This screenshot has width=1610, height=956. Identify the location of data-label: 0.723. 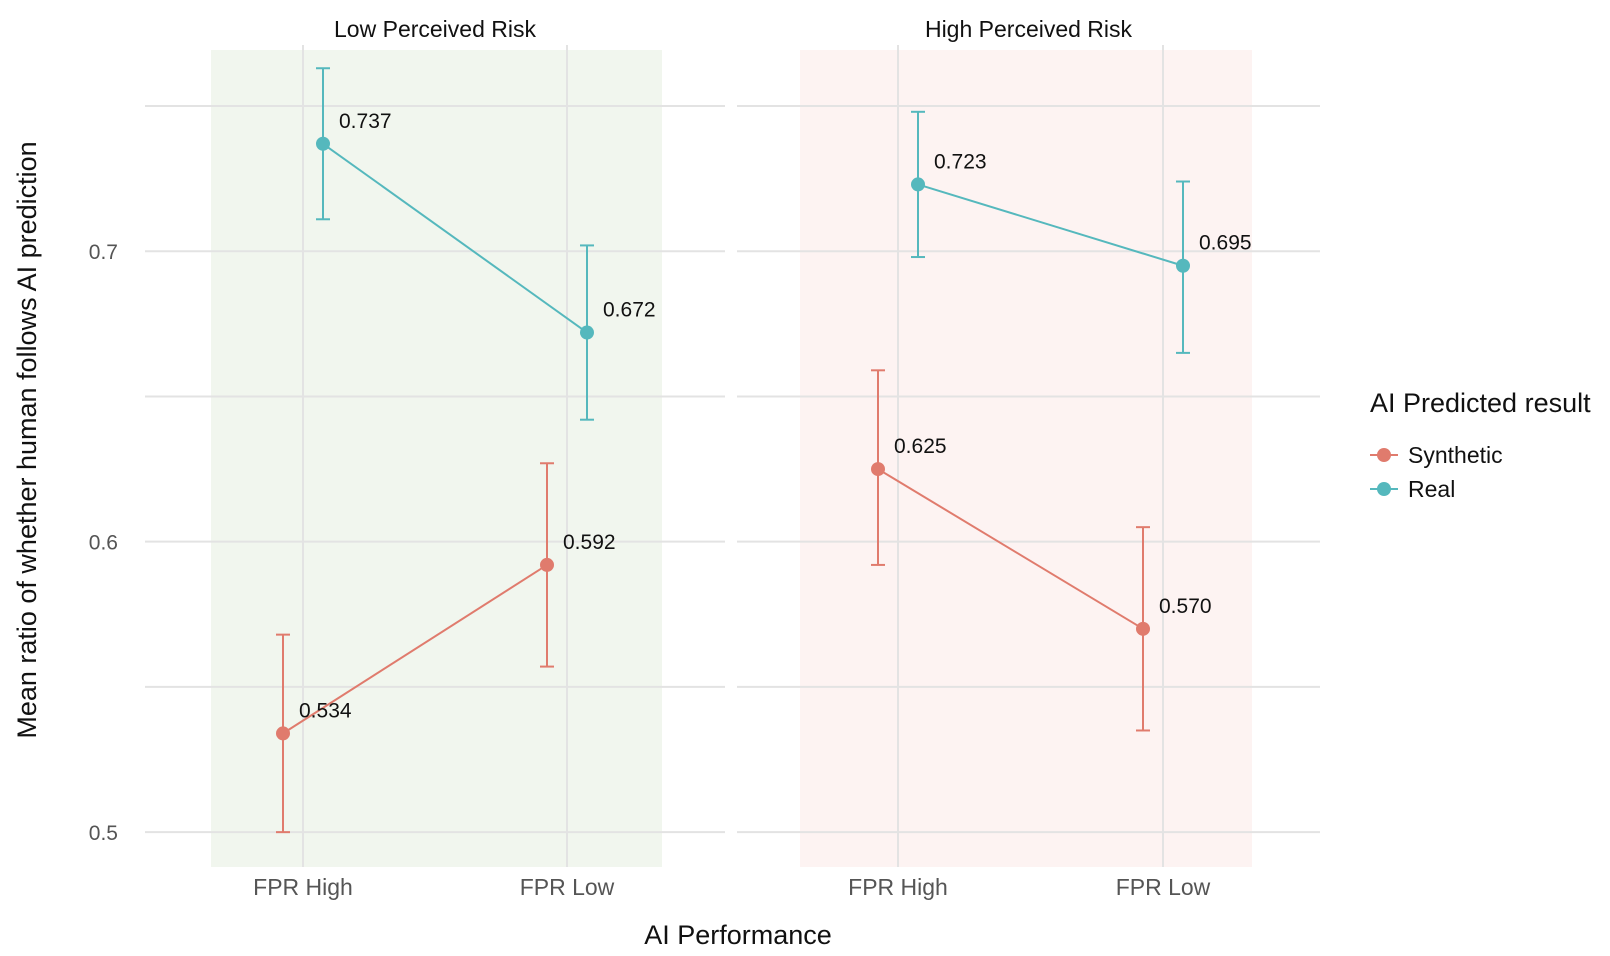
(960, 161).